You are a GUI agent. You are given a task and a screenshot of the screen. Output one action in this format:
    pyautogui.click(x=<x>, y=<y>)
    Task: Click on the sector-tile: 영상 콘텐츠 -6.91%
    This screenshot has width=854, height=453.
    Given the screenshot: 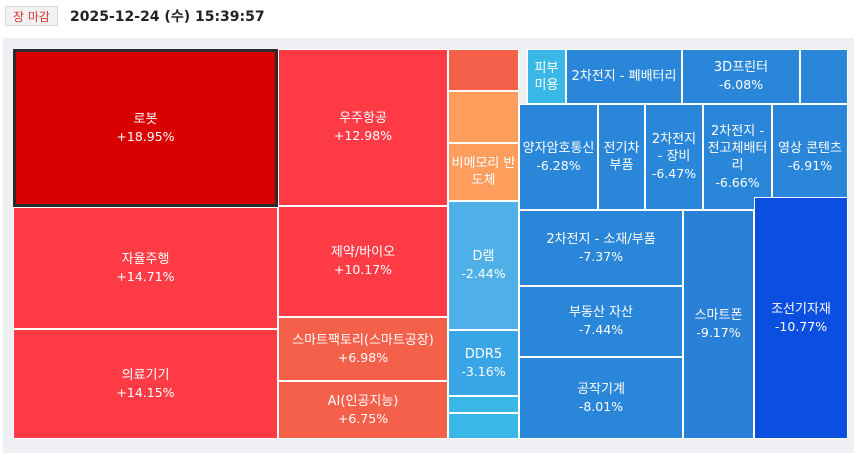 What is the action you would take?
    pyautogui.click(x=810, y=157)
    